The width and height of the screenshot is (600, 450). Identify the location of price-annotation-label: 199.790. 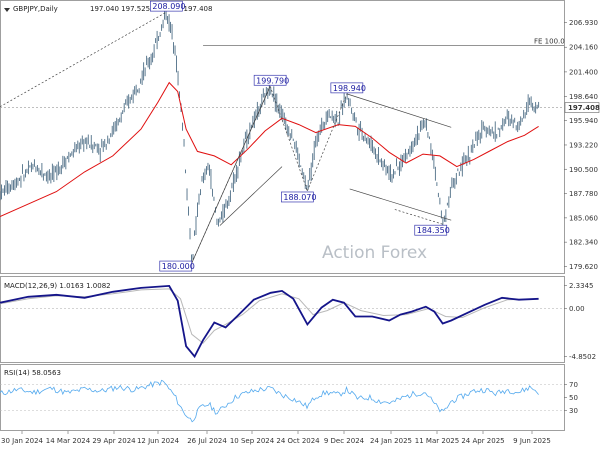
(272, 80).